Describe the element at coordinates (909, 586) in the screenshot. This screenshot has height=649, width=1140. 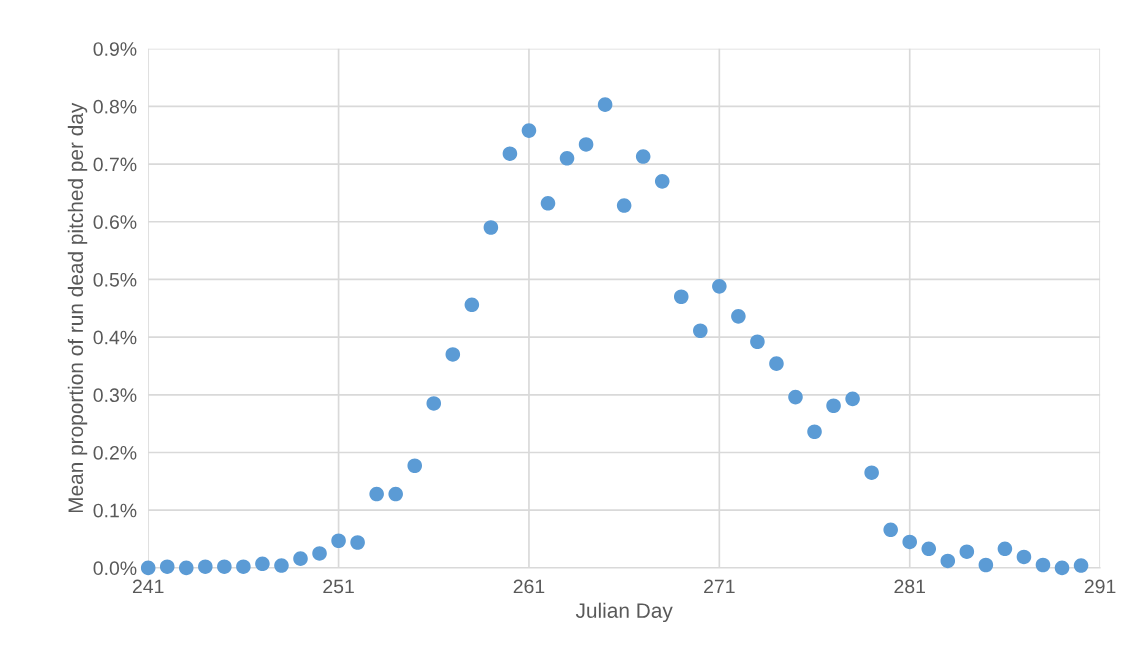
I see `x-tick-label: 281` at that location.